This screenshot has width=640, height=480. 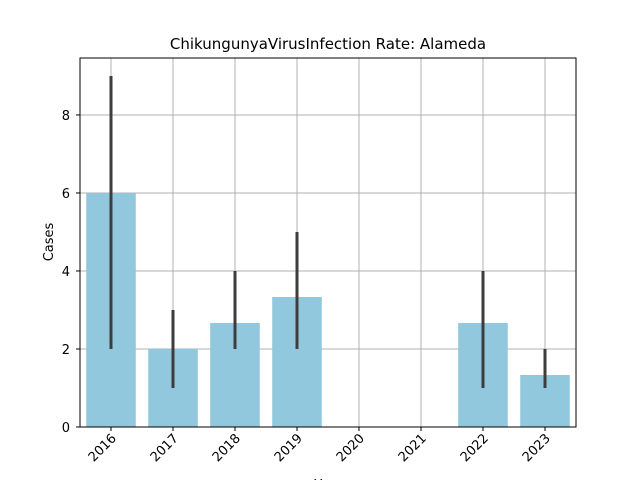 What do you see at coordinates (66, 350) in the screenshot?
I see `y-tick-label: 2` at bounding box center [66, 350].